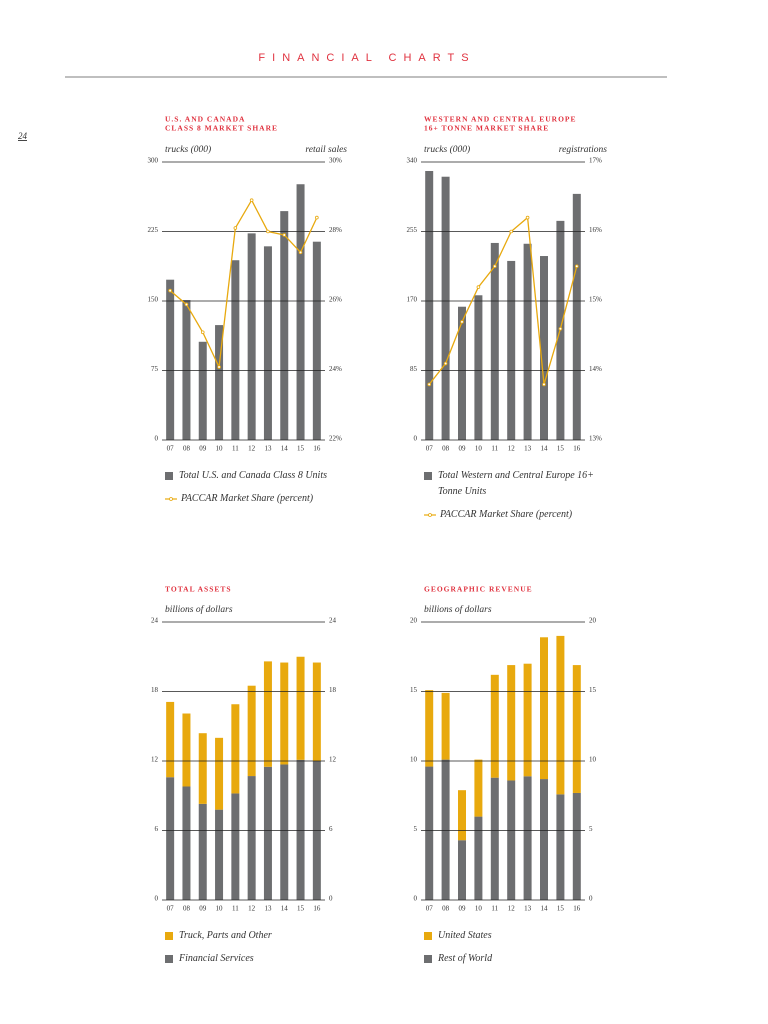 The height and width of the screenshot is (1024, 768). What do you see at coordinates (205, 119) in the screenshot?
I see `chart-title: U.S. AND CANADA` at bounding box center [205, 119].